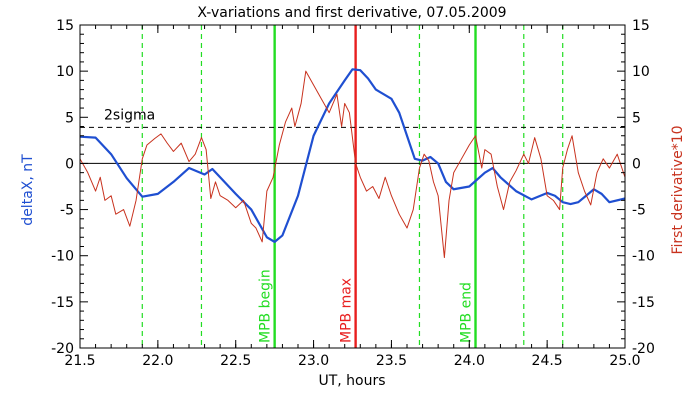 The image size is (700, 400). Describe the element at coordinates (69, 118) in the screenshot. I see `y-tick-label-left-5: 5` at that location.